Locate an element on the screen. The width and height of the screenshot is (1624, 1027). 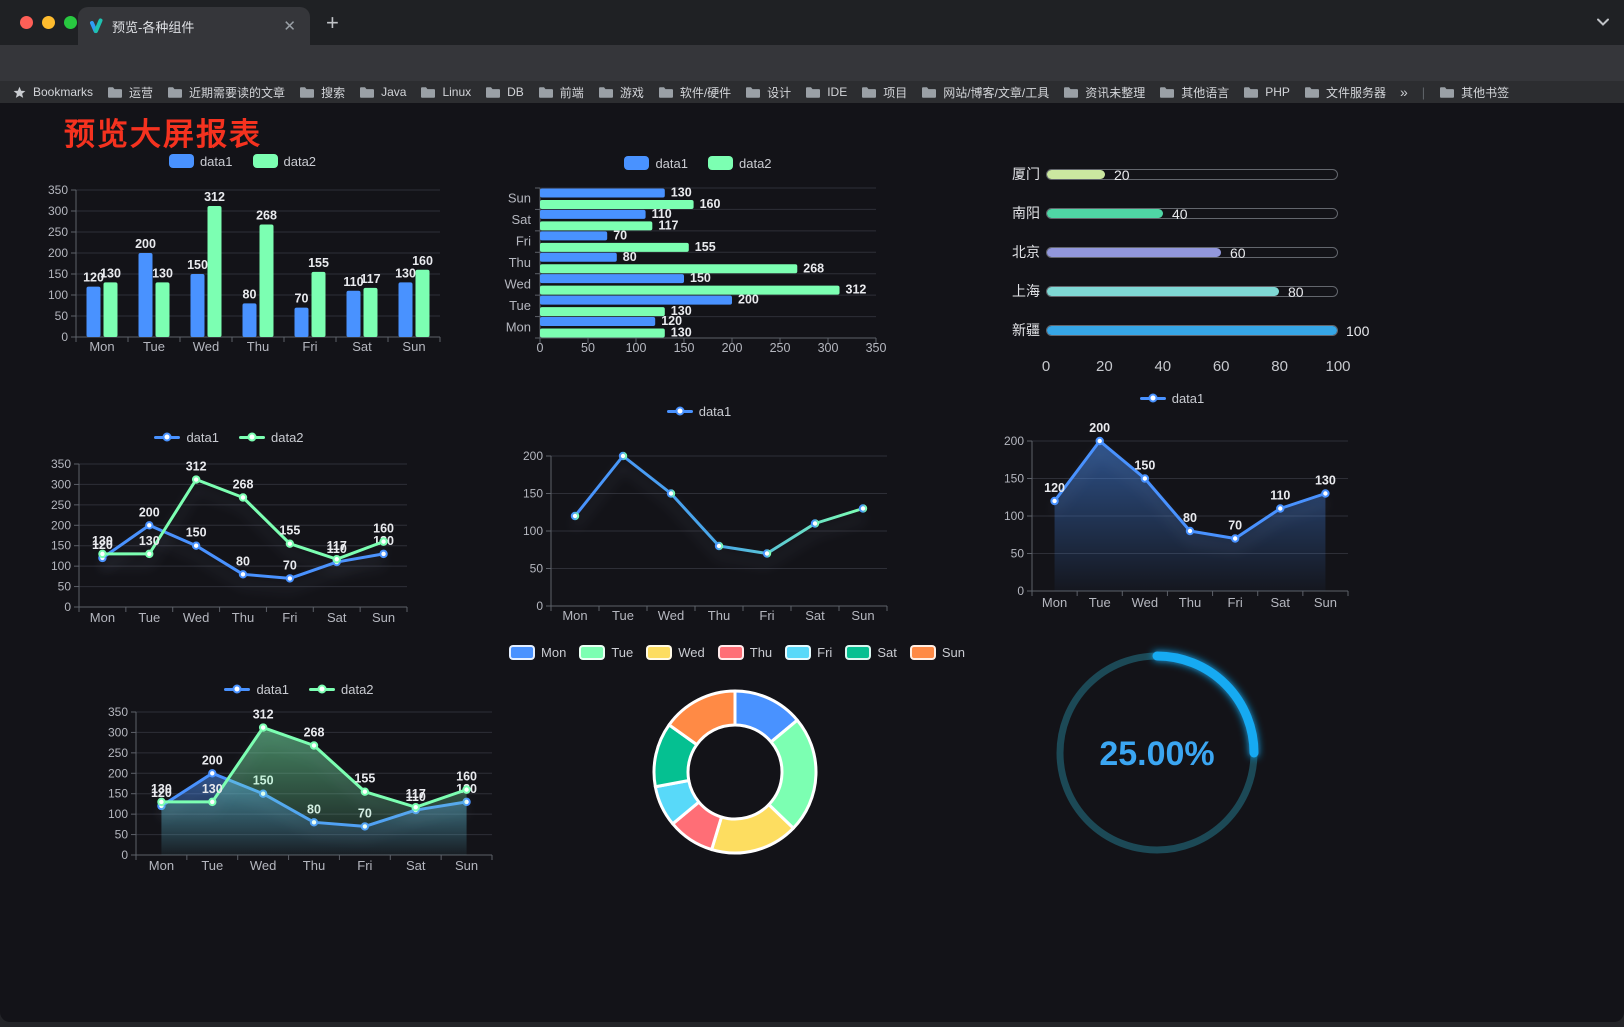
other-bookmarks-folder: 其他书签 is located at coordinates (1474, 92).